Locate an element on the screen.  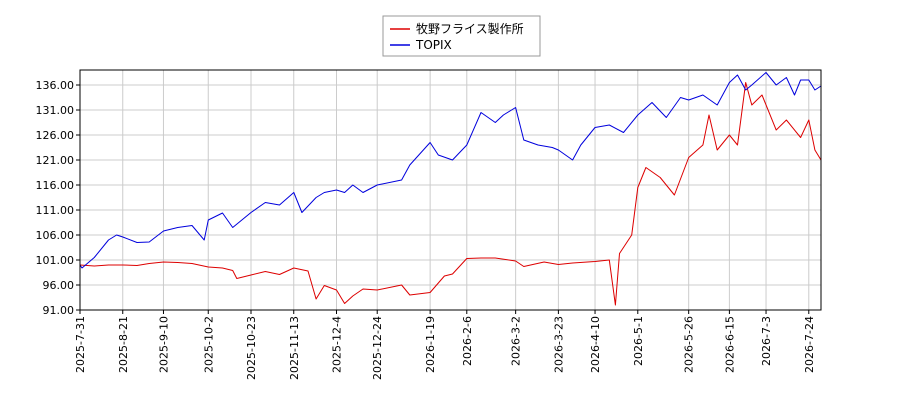
x-tick-label: 2025-7-31 is located at coordinates (80, 344).